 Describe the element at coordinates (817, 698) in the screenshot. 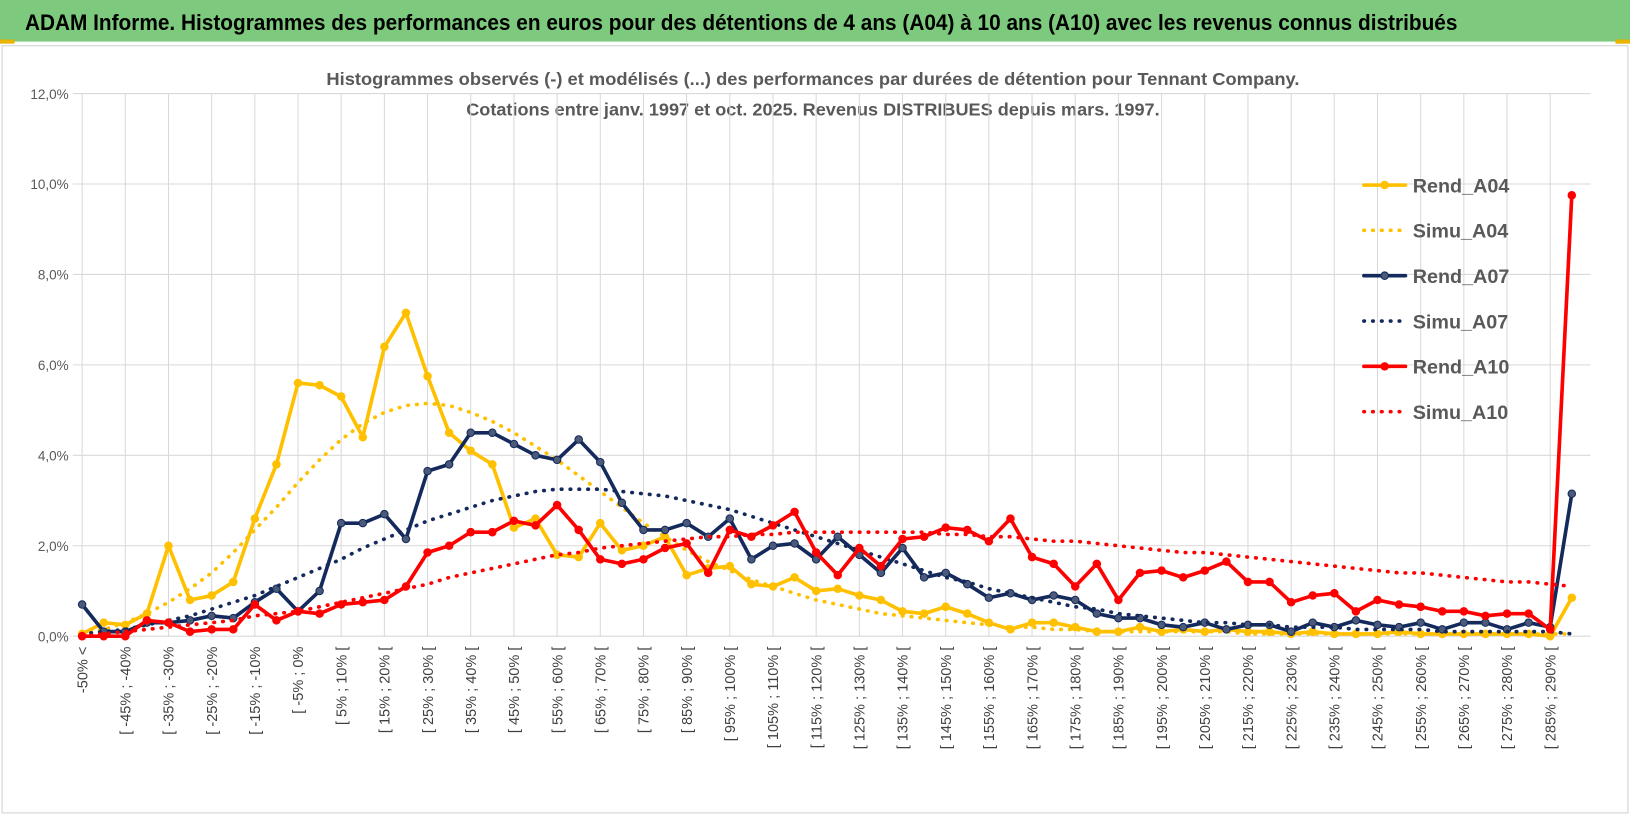

I see `x-tick-label: [ 115% ; 120% [` at that location.